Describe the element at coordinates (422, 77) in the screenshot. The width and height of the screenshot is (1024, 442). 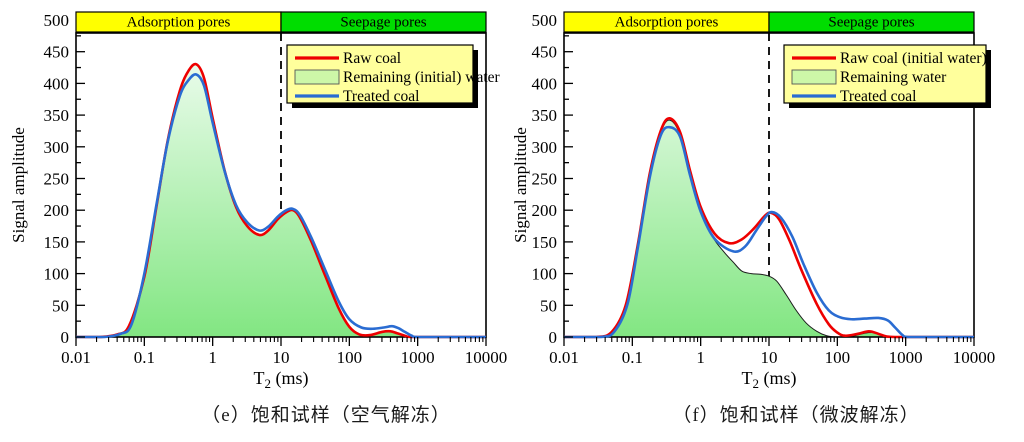
I see `legend-item-label: Remaining (initial) water` at that location.